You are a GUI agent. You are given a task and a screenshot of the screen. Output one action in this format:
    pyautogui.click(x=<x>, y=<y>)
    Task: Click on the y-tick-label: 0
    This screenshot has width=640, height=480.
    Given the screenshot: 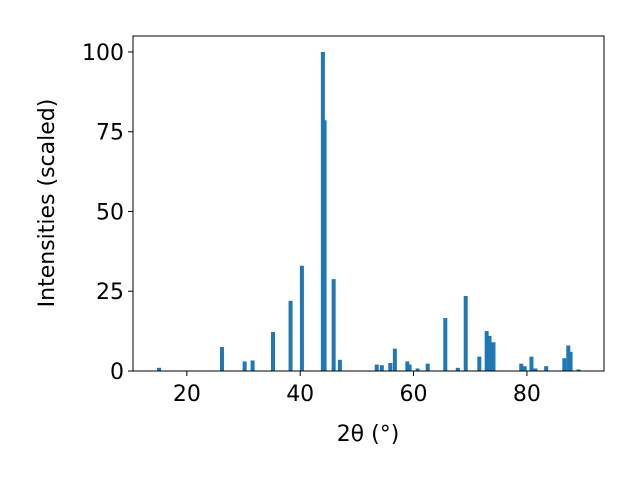 What is the action you would take?
    pyautogui.click(x=117, y=372)
    